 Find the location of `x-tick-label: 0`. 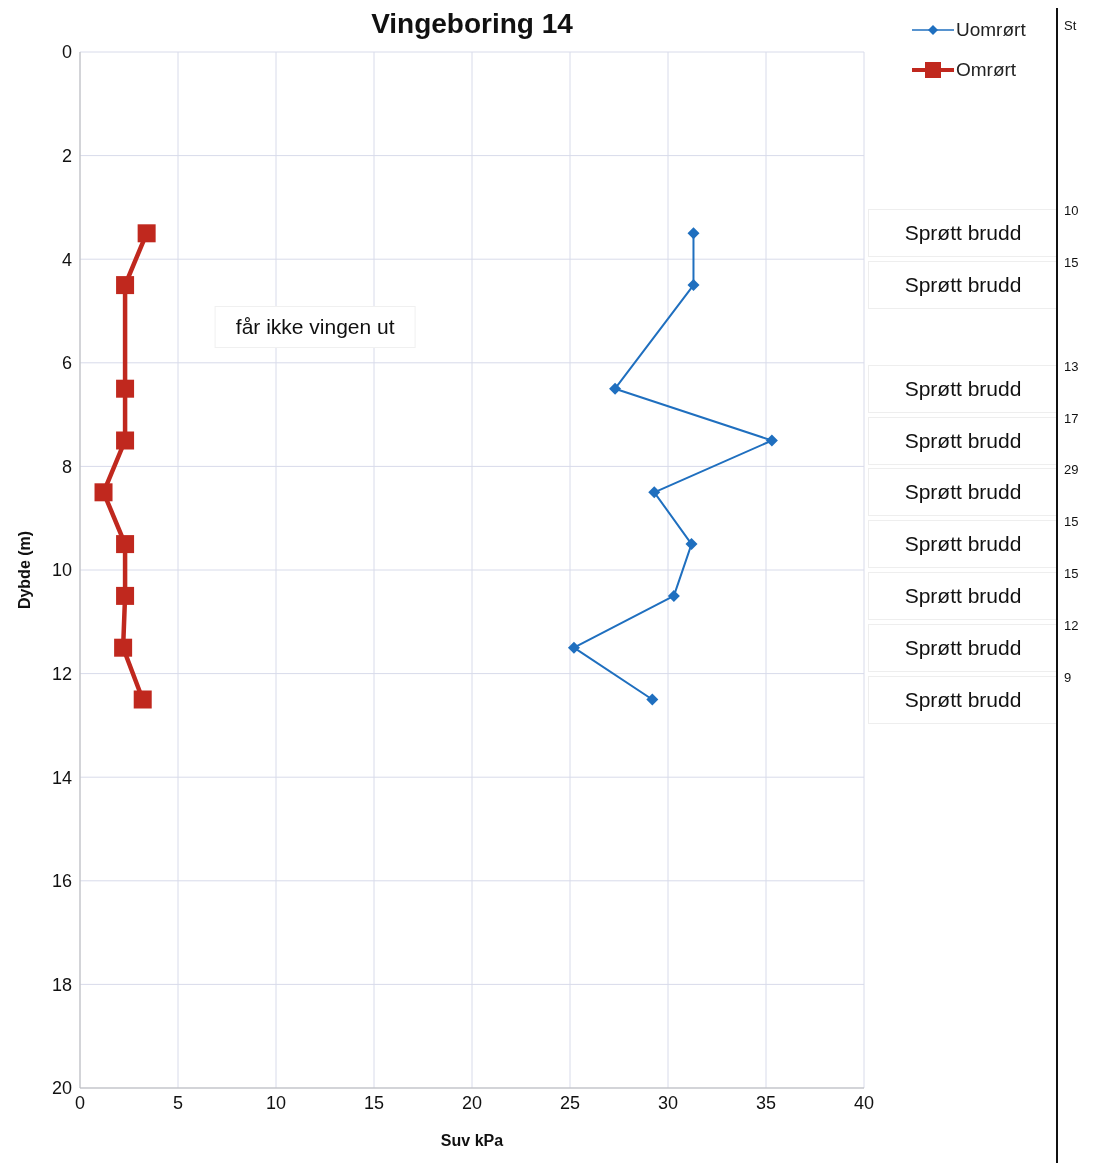

x-tick-label: 0 is located at coordinates (80, 1102).